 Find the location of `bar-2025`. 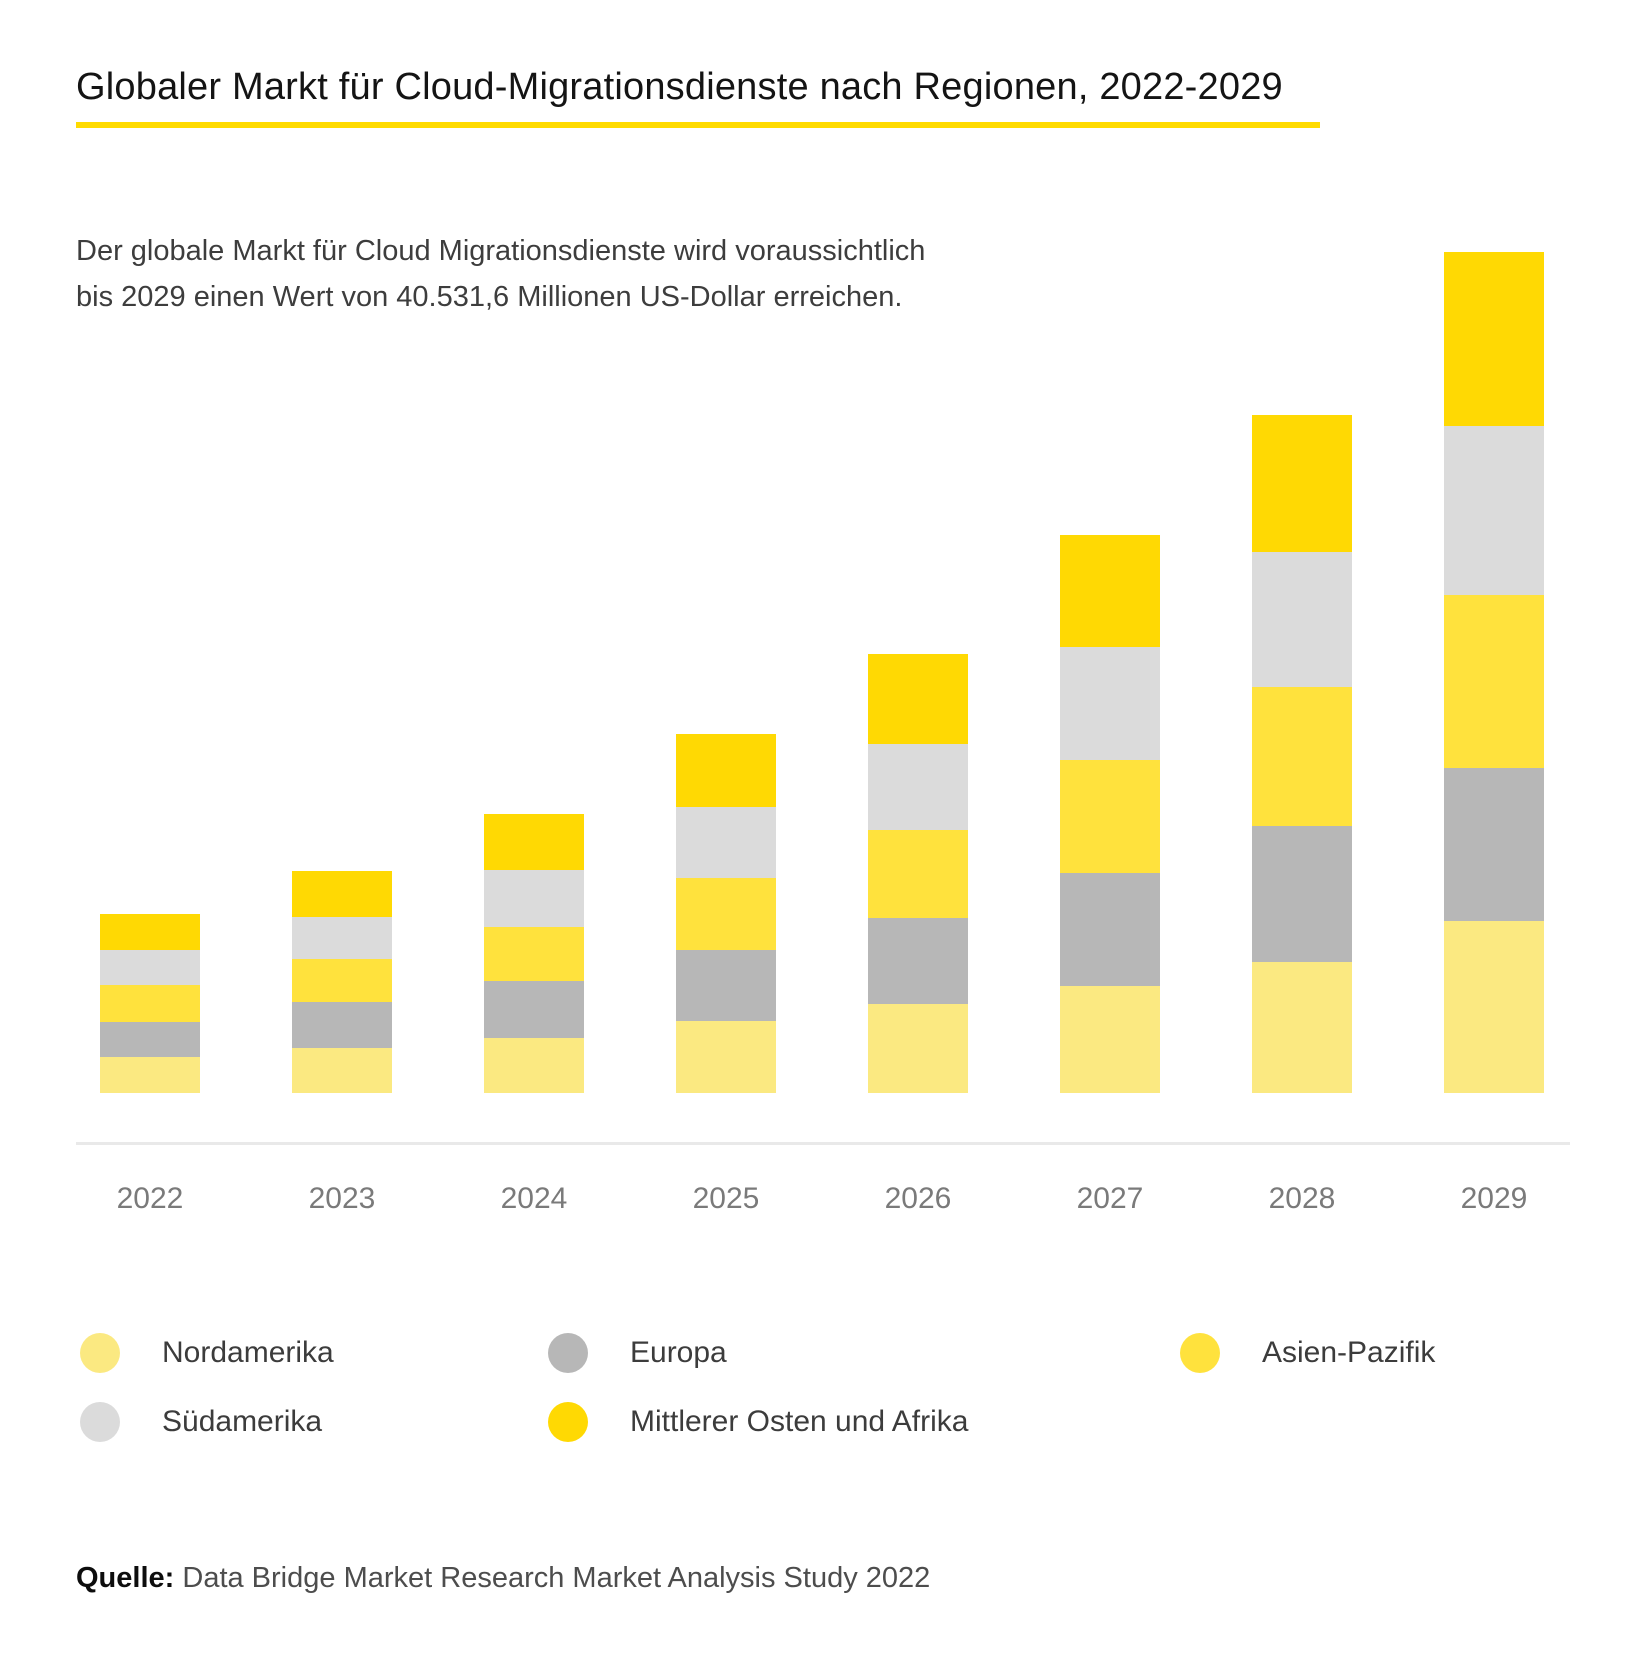

bar-2025 is located at coordinates (726, 913).